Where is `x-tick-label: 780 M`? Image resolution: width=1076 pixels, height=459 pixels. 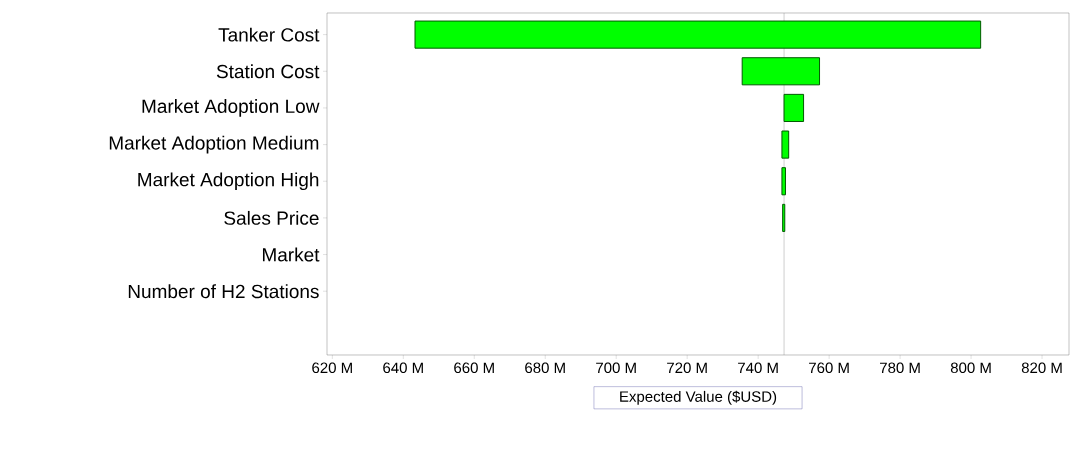
x-tick-label: 780 M is located at coordinates (900, 368).